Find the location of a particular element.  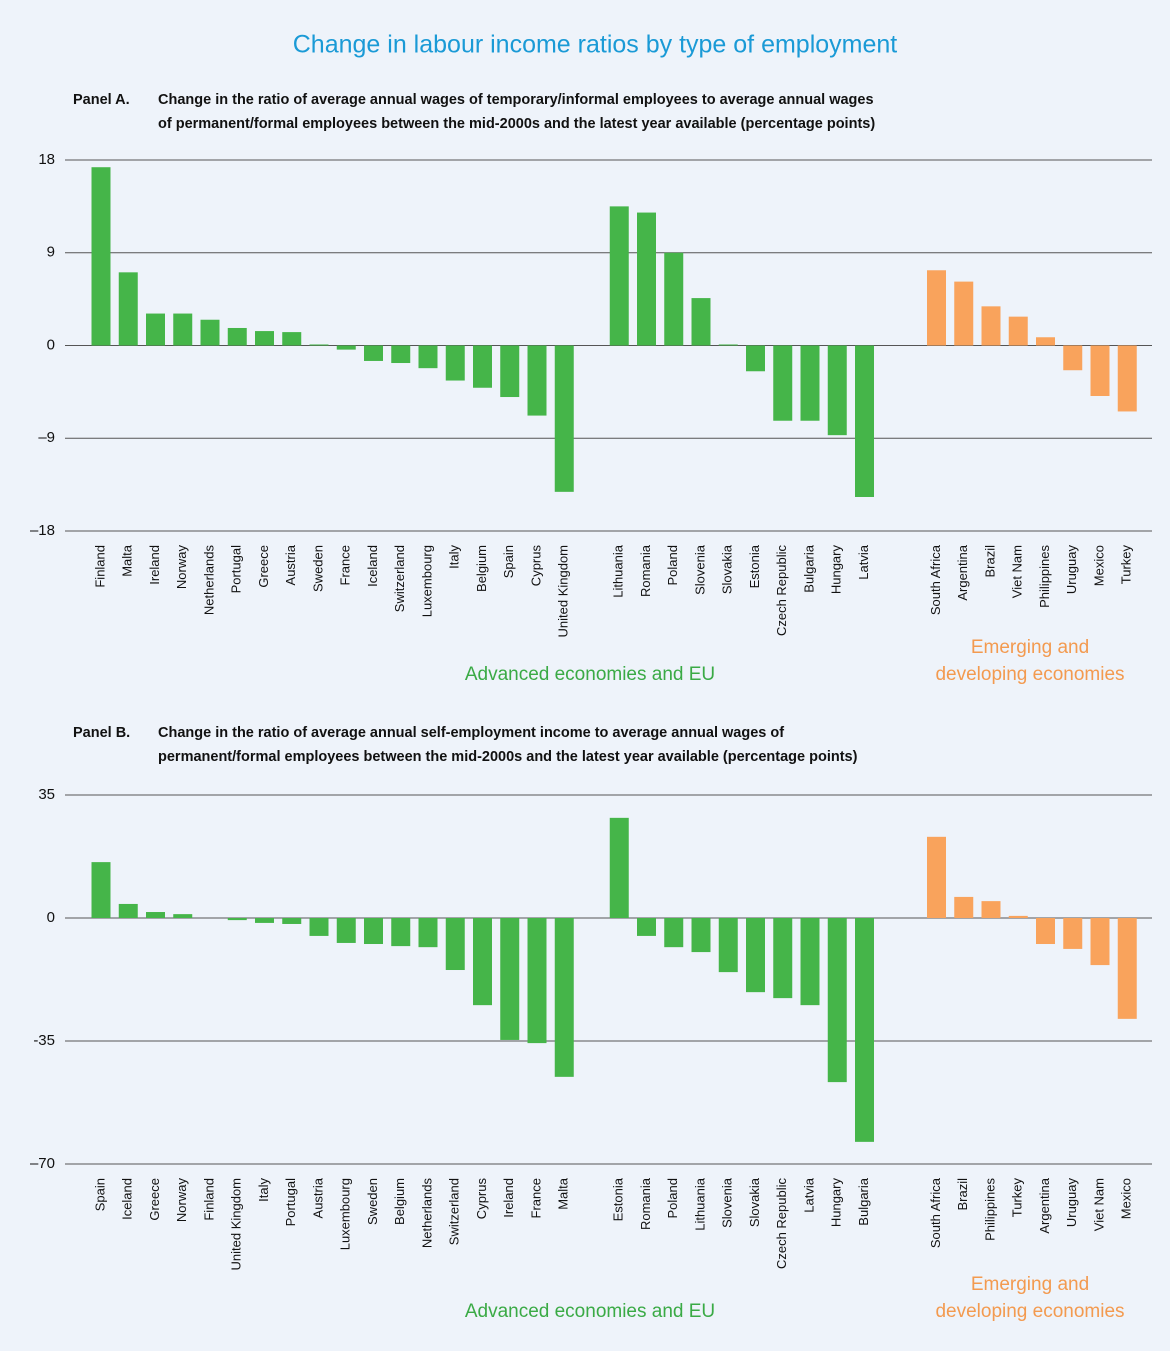

x-tick-label: Mexico is located at coordinates (1126, 1198).